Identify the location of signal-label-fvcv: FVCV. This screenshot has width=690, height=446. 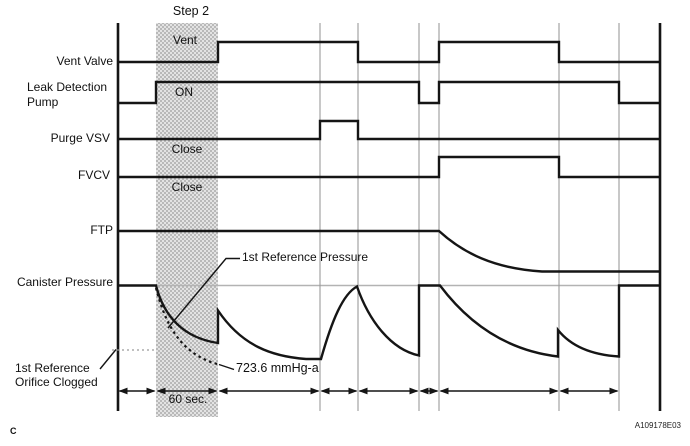
(93, 175).